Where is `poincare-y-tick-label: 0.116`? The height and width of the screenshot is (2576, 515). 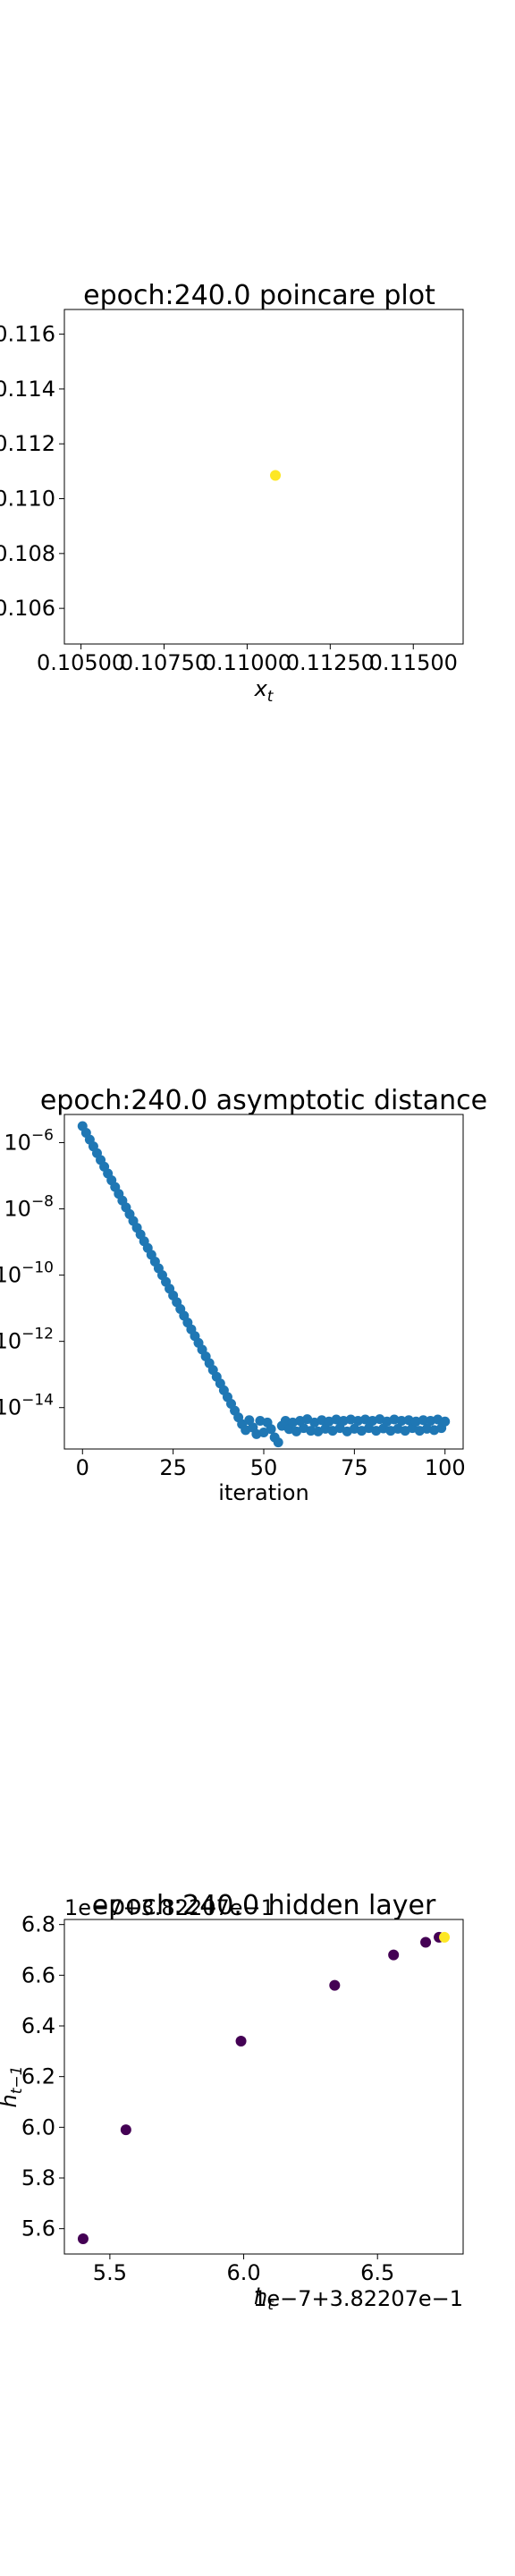 poincare-y-tick-label: 0.116 is located at coordinates (27, 334).